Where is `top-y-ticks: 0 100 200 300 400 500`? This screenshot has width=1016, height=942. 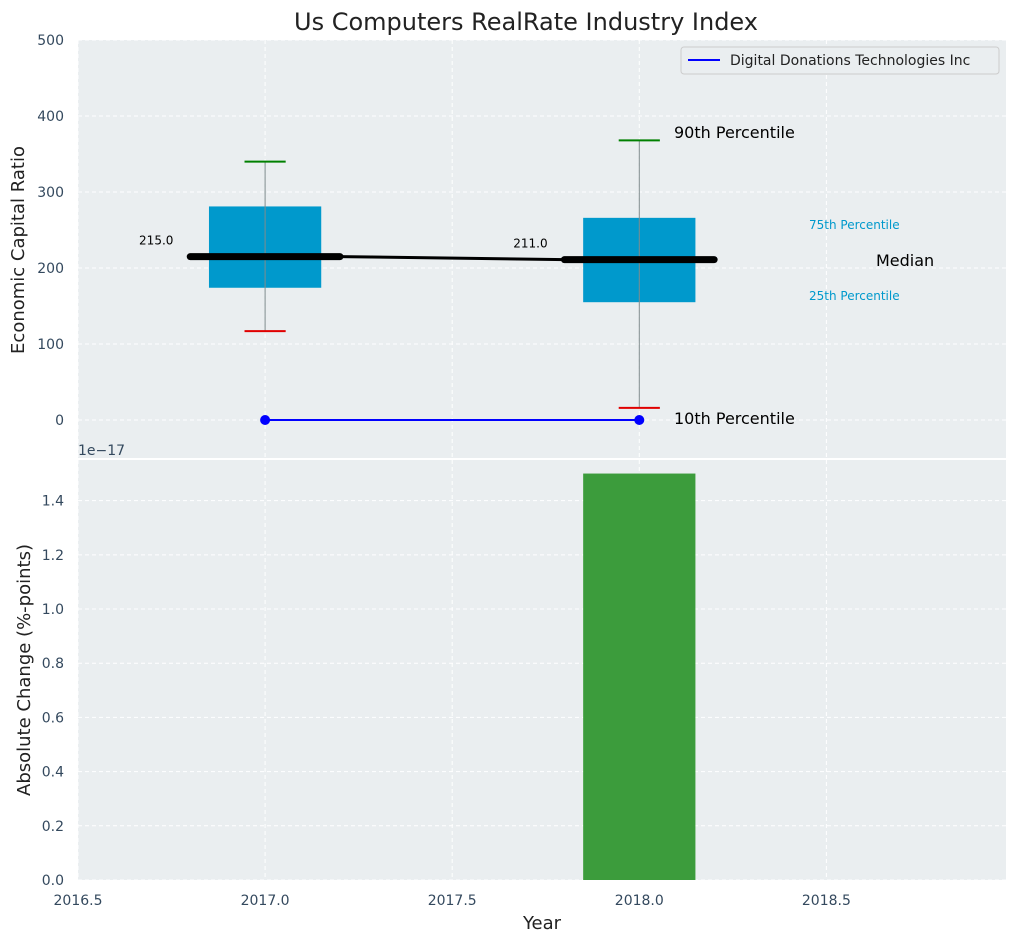 top-y-ticks: 0 100 200 300 400 500 is located at coordinates (50, 231).